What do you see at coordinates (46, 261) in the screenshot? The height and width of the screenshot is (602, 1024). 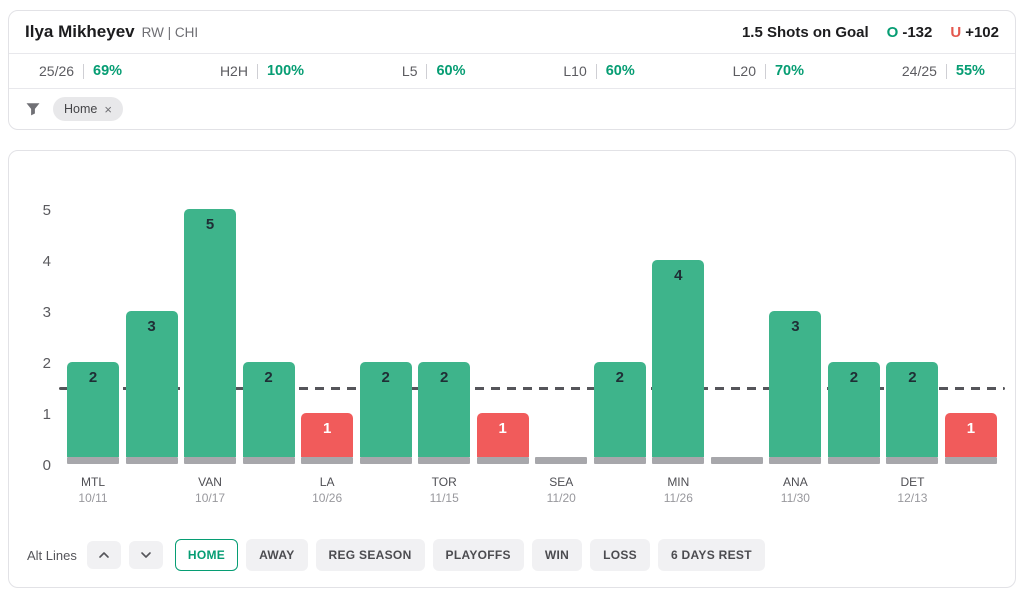 I see `y-axis-tick: 4` at bounding box center [46, 261].